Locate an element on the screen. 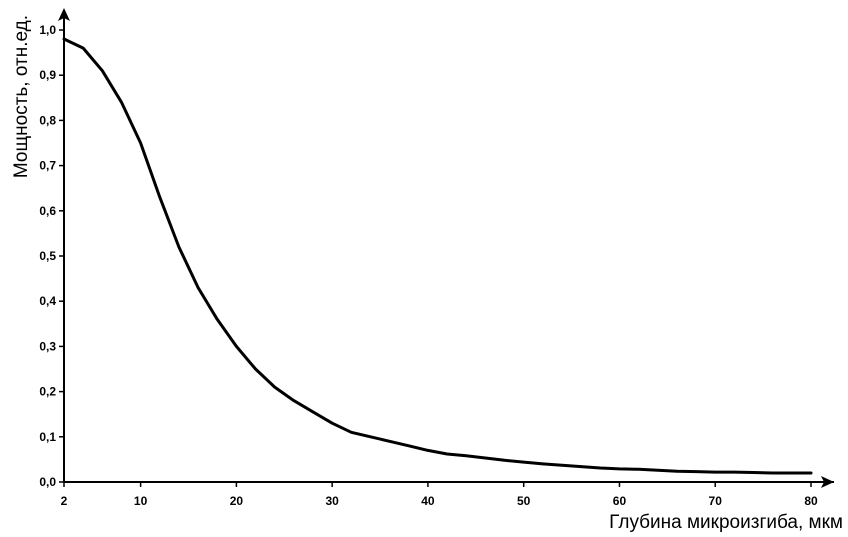 The height and width of the screenshot is (537, 848). x-axis-title: Глубина микроизгиба, мкм is located at coordinates (726, 522).